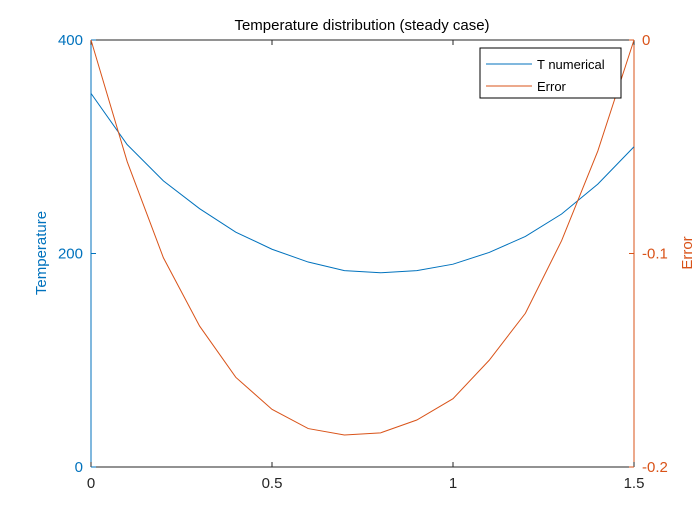 Image resolution: width=700 pixels, height=530 pixels. What do you see at coordinates (79, 467) in the screenshot?
I see `y-left-tick-label: 0` at bounding box center [79, 467].